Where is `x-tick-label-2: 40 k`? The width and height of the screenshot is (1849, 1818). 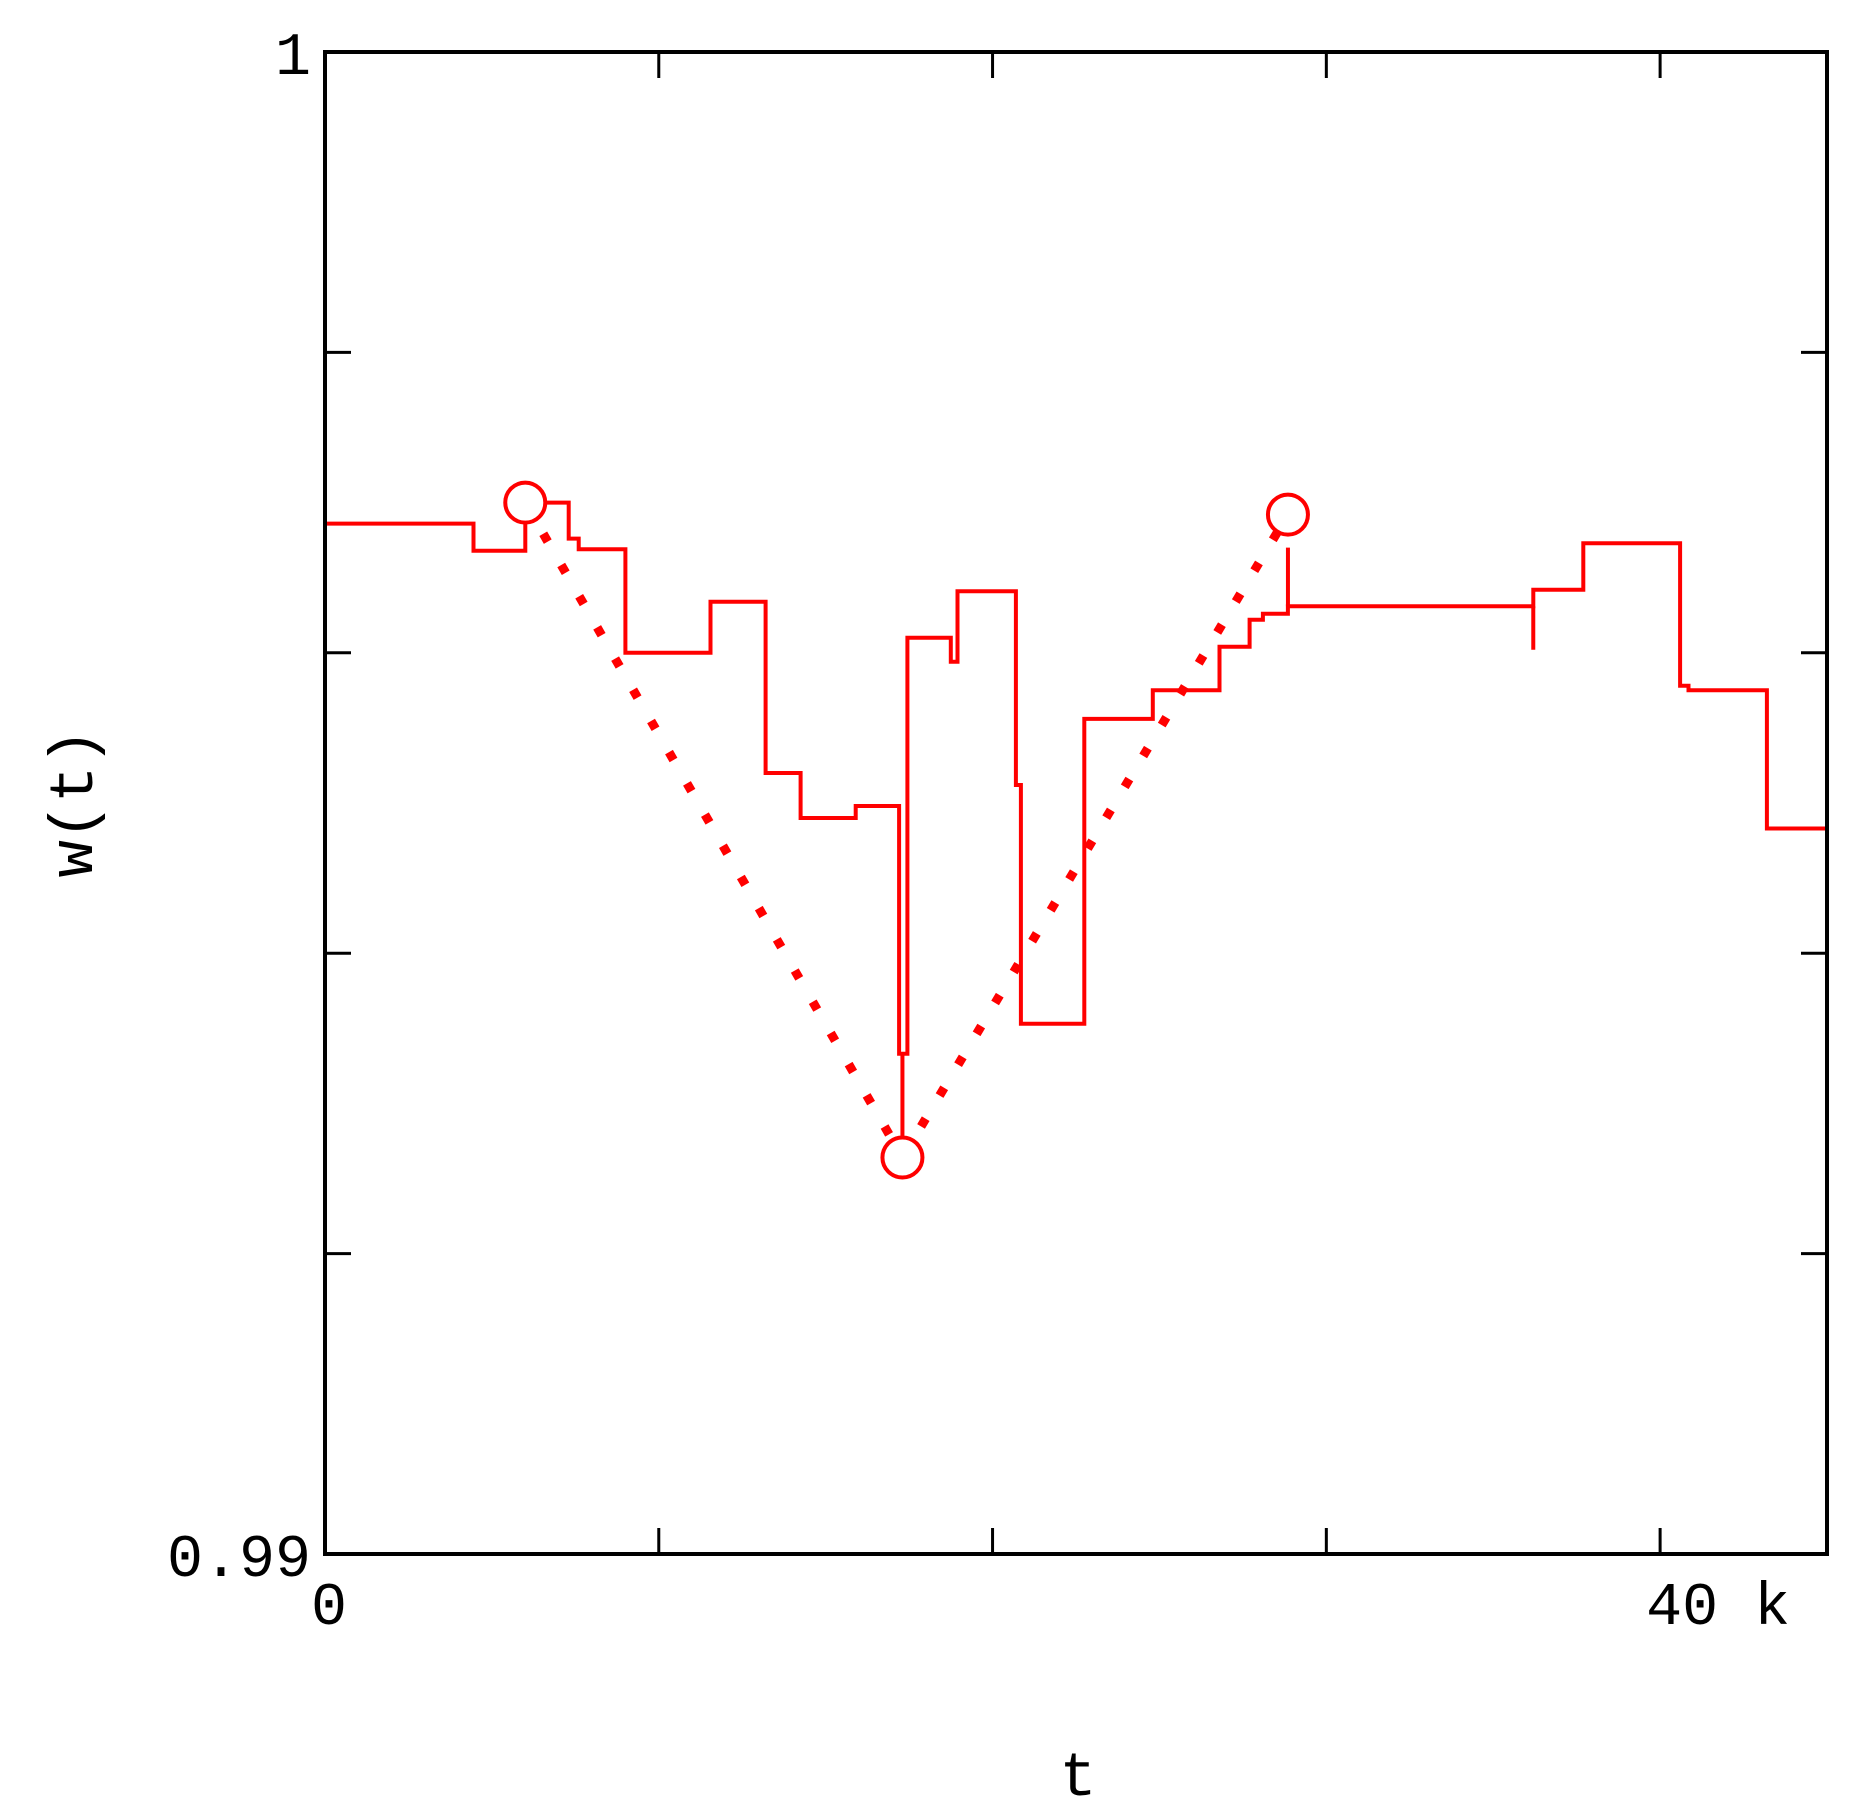
x-tick-label-2: 40 k is located at coordinates (1718, 1609).